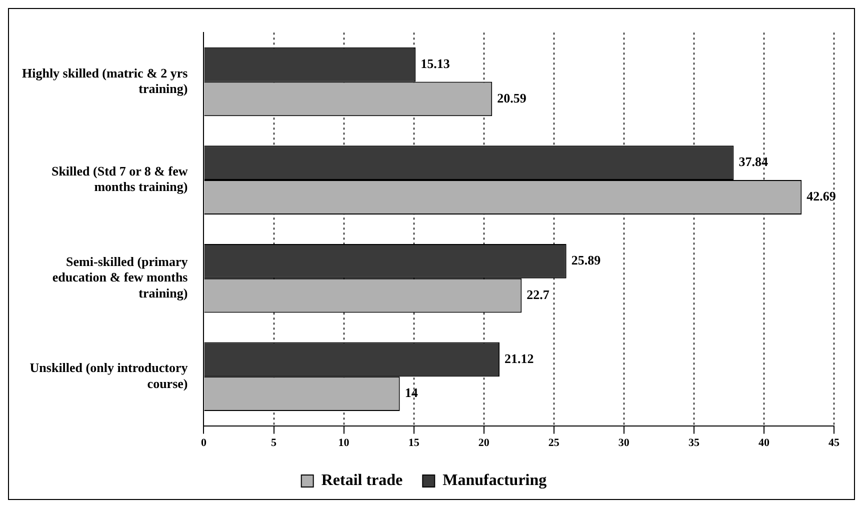  I want to click on data-label: 14, so click(411, 392).